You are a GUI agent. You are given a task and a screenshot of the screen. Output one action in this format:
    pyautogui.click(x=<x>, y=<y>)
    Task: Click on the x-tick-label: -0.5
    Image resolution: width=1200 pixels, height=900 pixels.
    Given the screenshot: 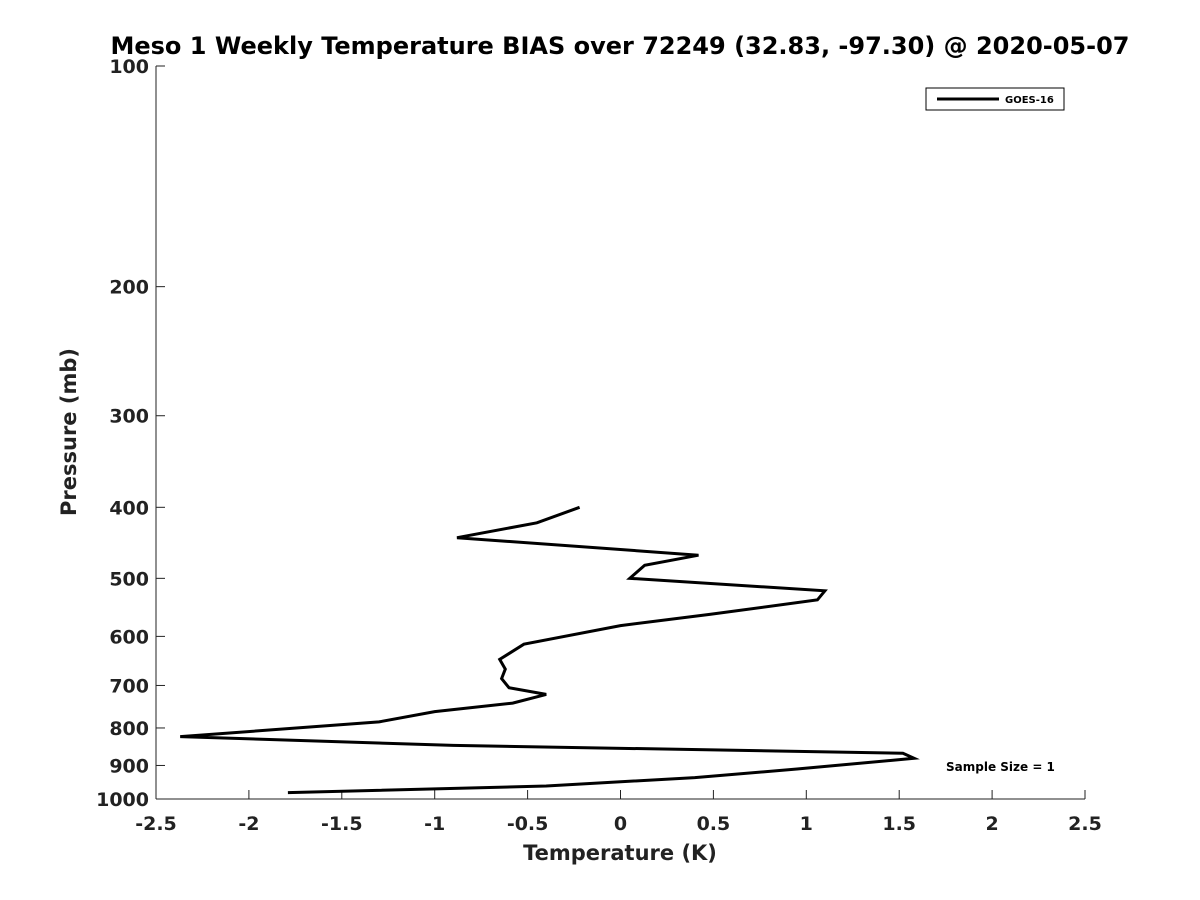 What is the action you would take?
    pyautogui.click(x=528, y=824)
    